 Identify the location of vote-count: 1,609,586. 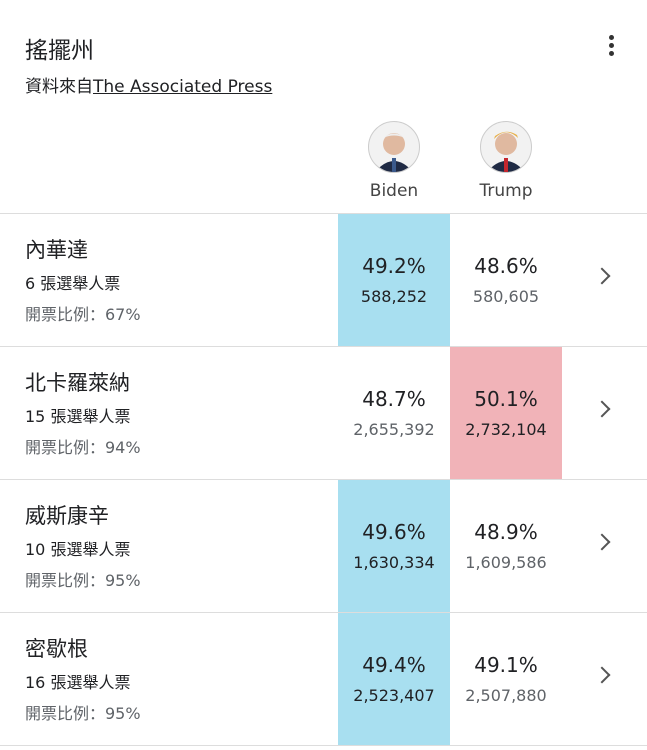
(506, 562).